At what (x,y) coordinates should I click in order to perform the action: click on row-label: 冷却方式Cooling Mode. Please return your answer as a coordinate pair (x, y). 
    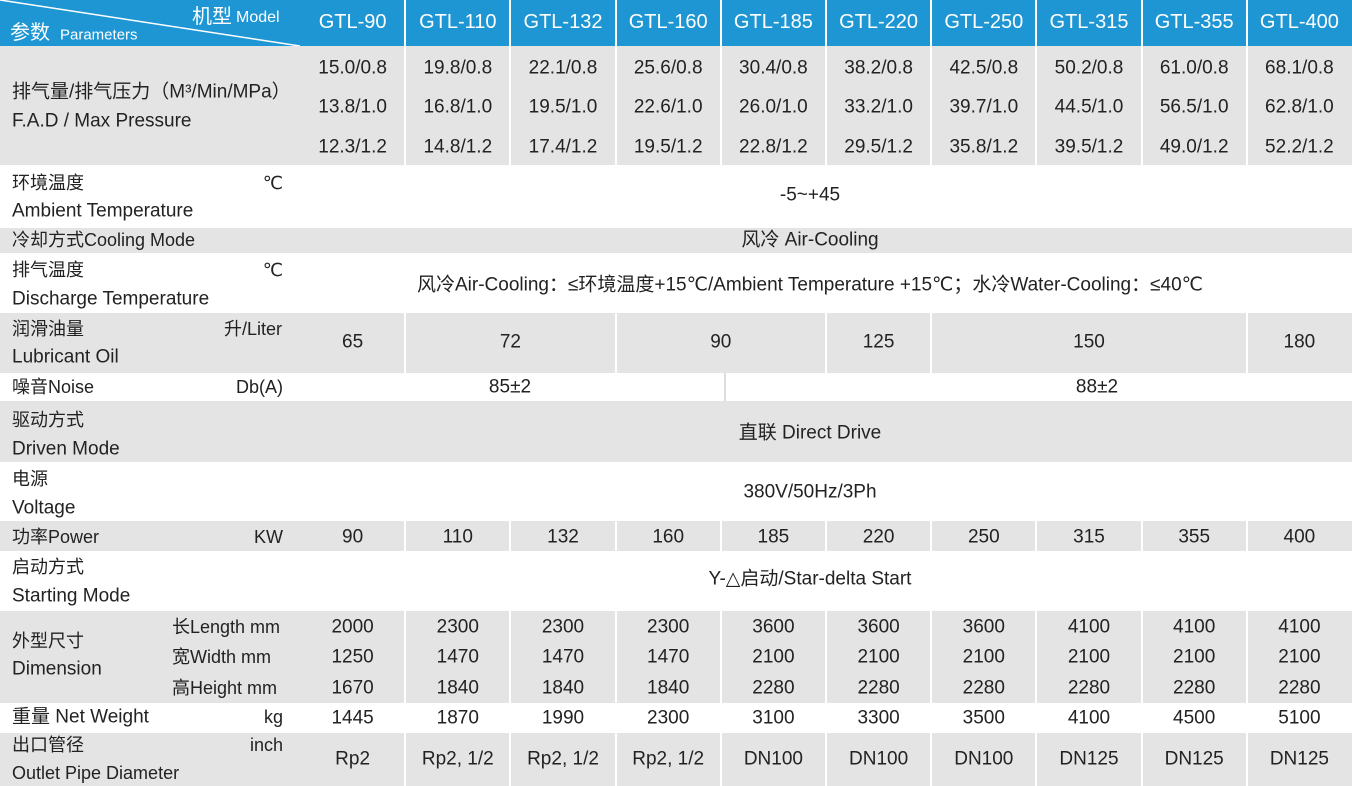
    Looking at the image, I should click on (104, 240).